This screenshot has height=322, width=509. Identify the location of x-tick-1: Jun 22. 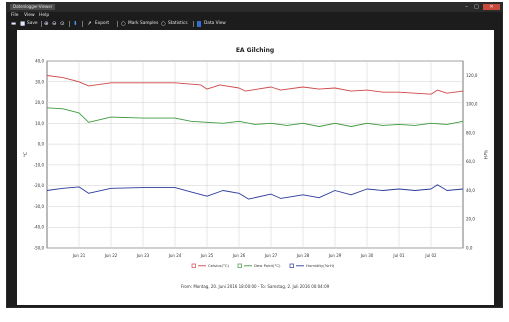
(111, 255).